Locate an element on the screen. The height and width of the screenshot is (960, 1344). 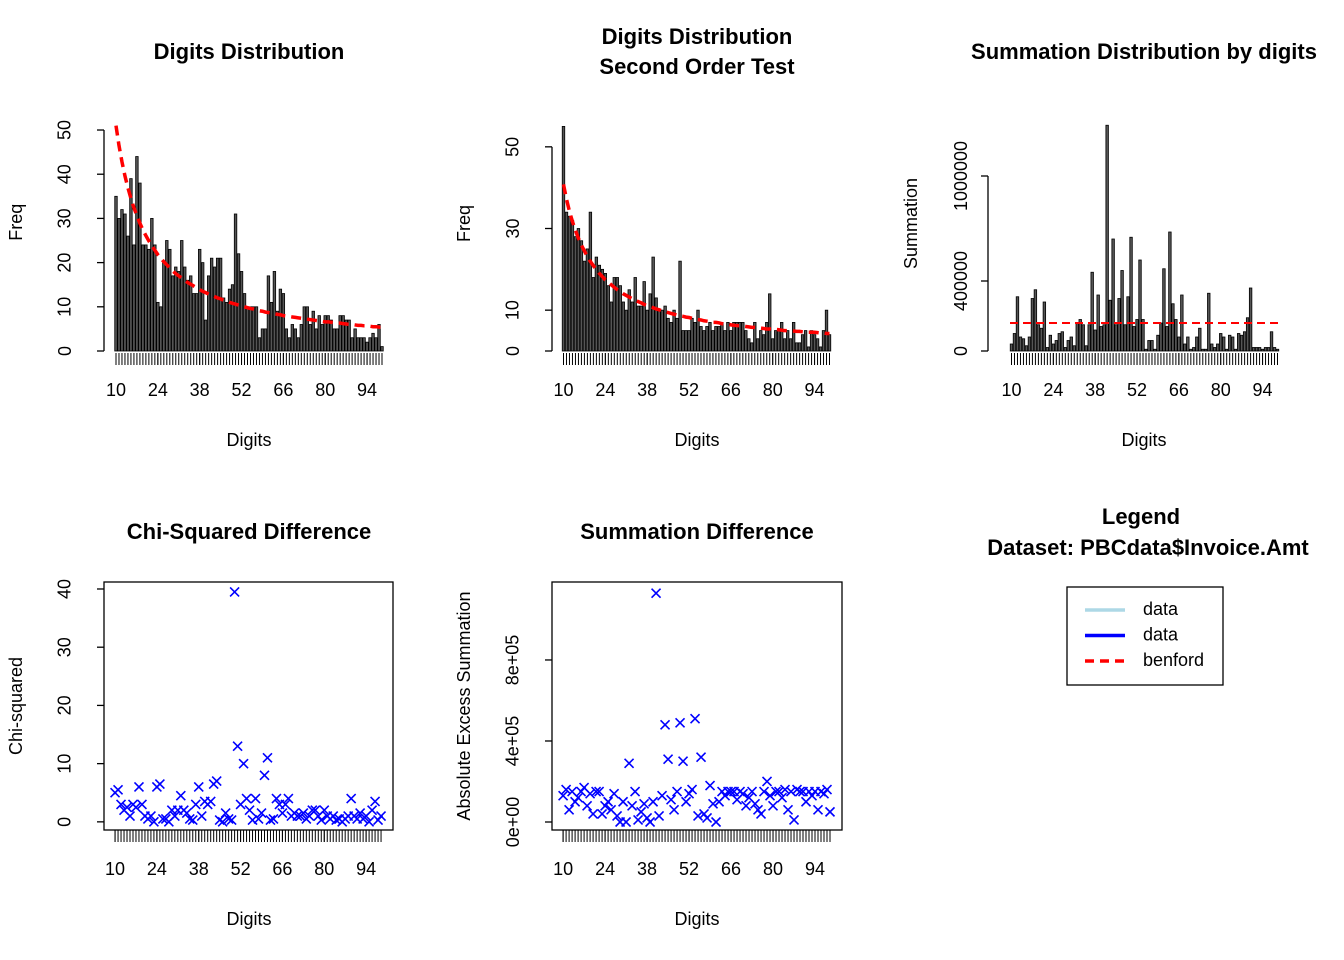
y-tick-label: 20 is located at coordinates (65, 705).